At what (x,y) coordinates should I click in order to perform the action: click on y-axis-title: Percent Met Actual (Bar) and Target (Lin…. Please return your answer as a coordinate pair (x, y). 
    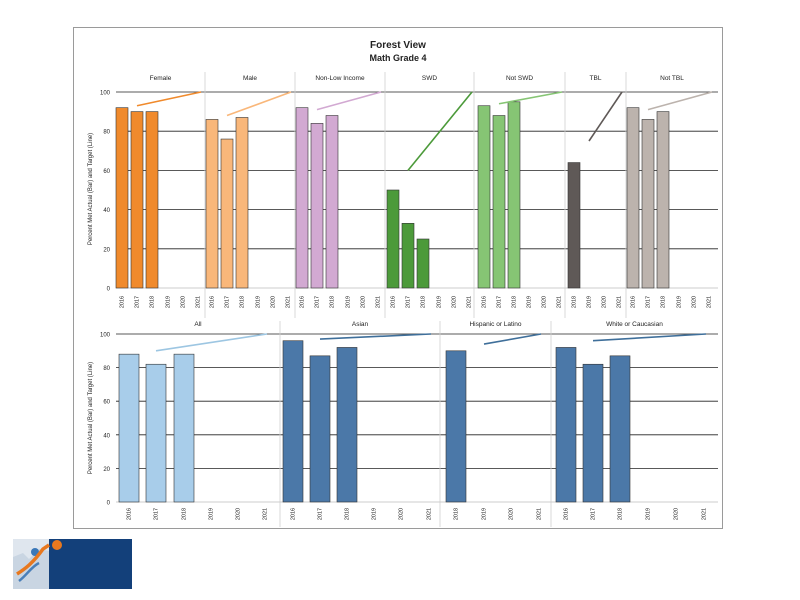
    Looking at the image, I should click on (91, 189).